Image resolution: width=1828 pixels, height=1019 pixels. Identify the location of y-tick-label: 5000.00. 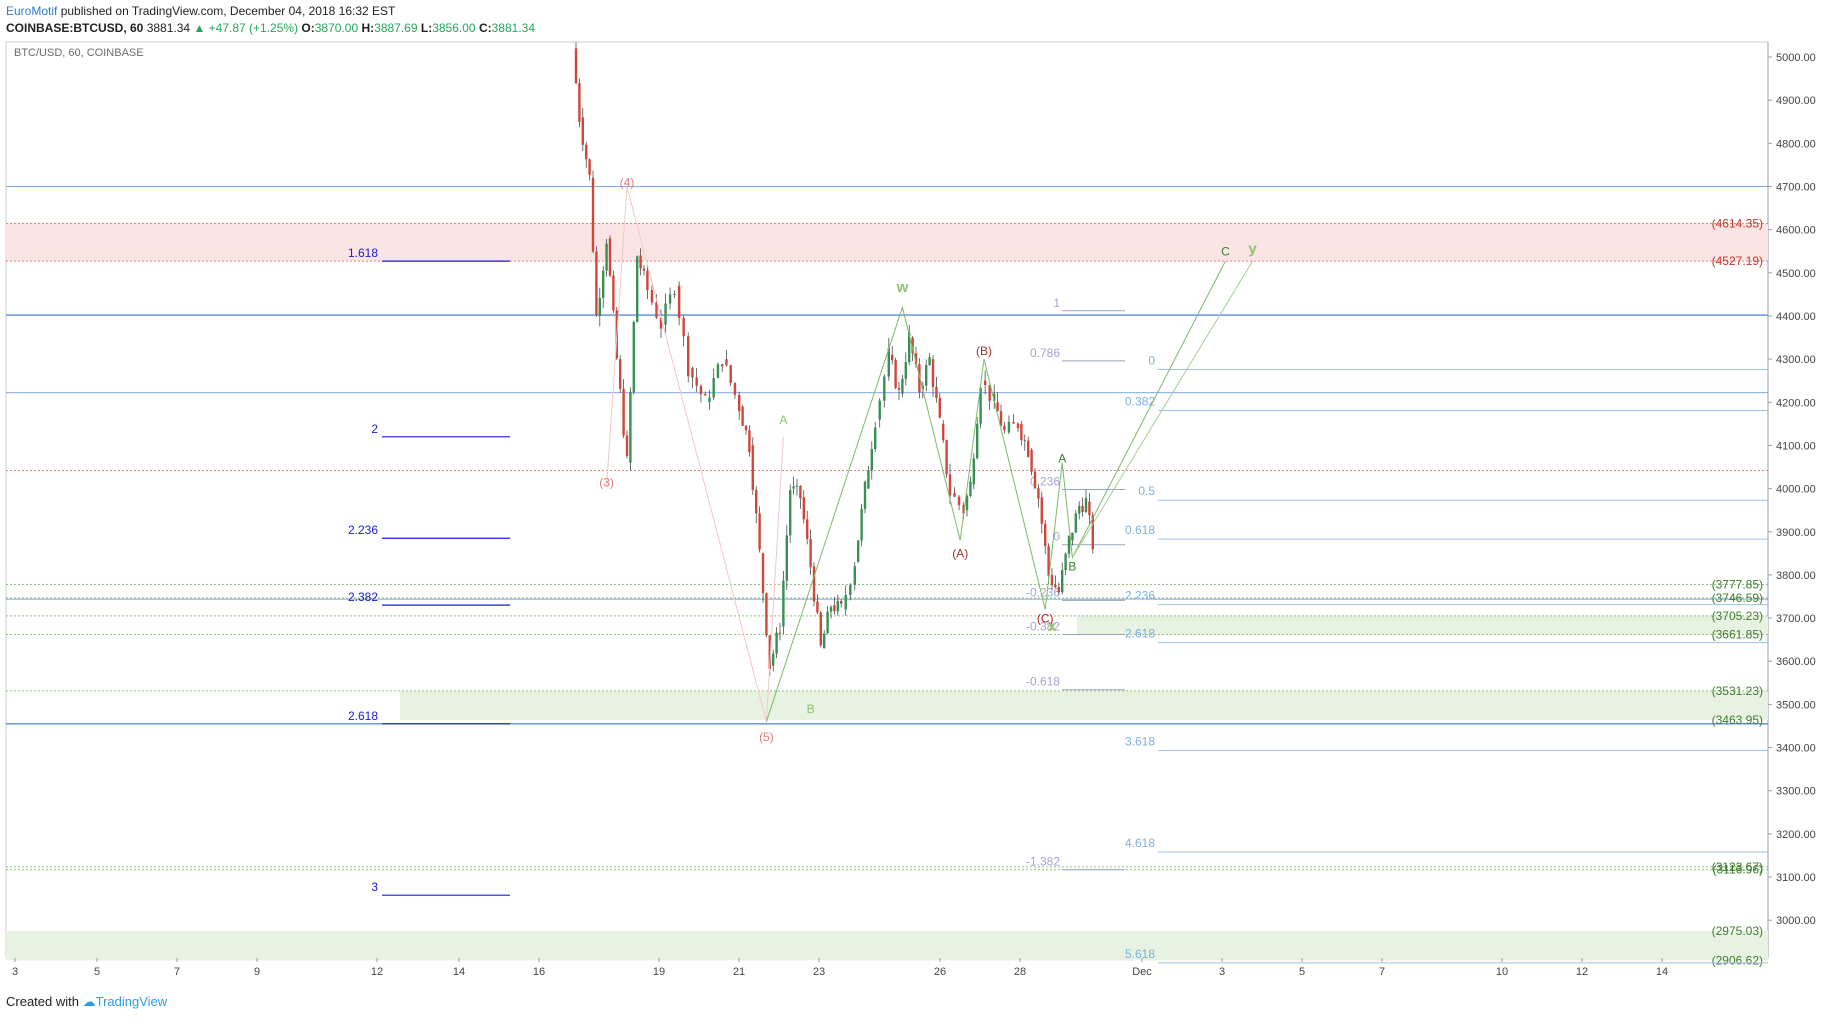
(1796, 58).